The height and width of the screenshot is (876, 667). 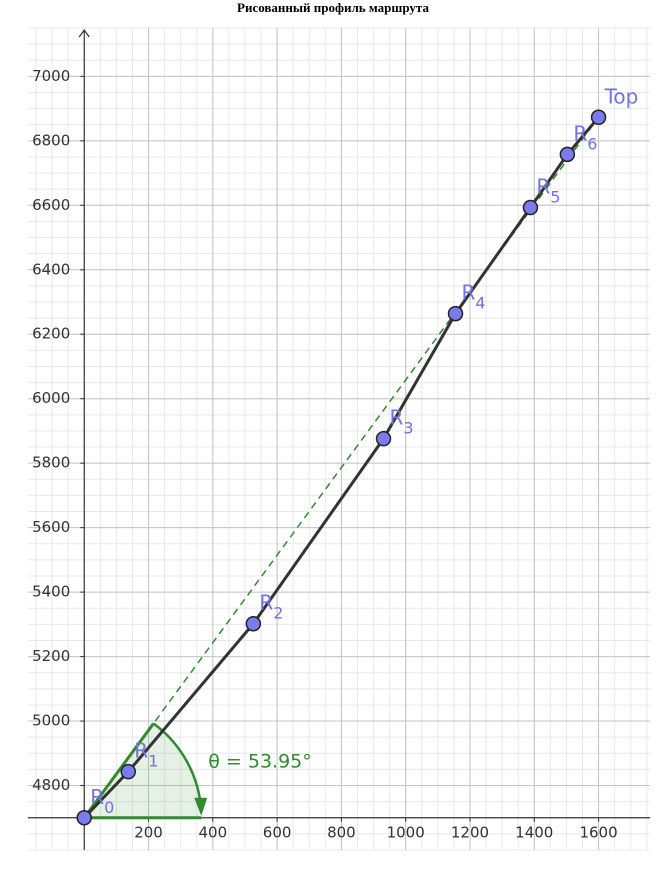 What do you see at coordinates (333, 7) in the screenshot?
I see `chart-title: Рисованный профиль маршрута` at bounding box center [333, 7].